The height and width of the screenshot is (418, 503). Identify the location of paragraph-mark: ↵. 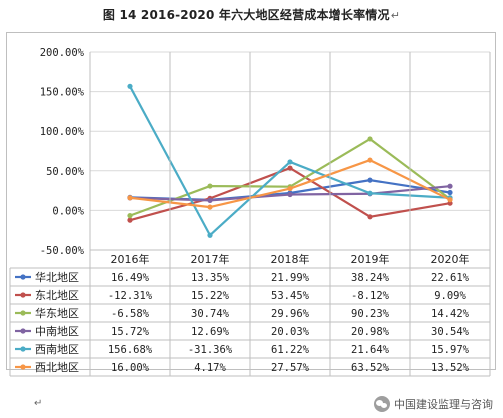
(395, 15).